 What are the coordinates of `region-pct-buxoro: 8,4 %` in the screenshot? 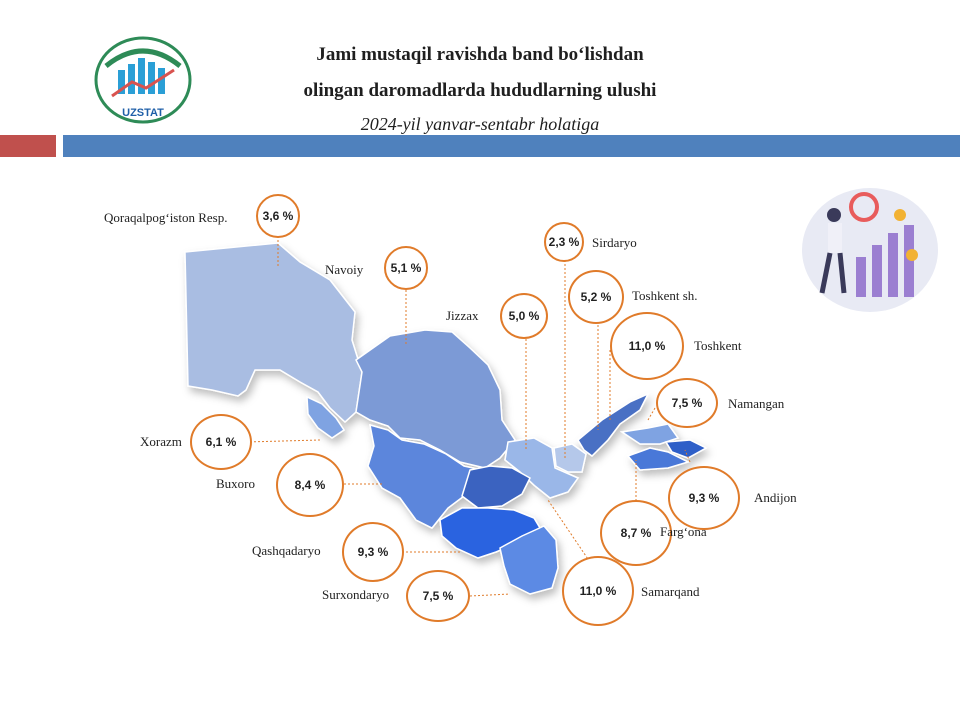 It's located at (310, 485).